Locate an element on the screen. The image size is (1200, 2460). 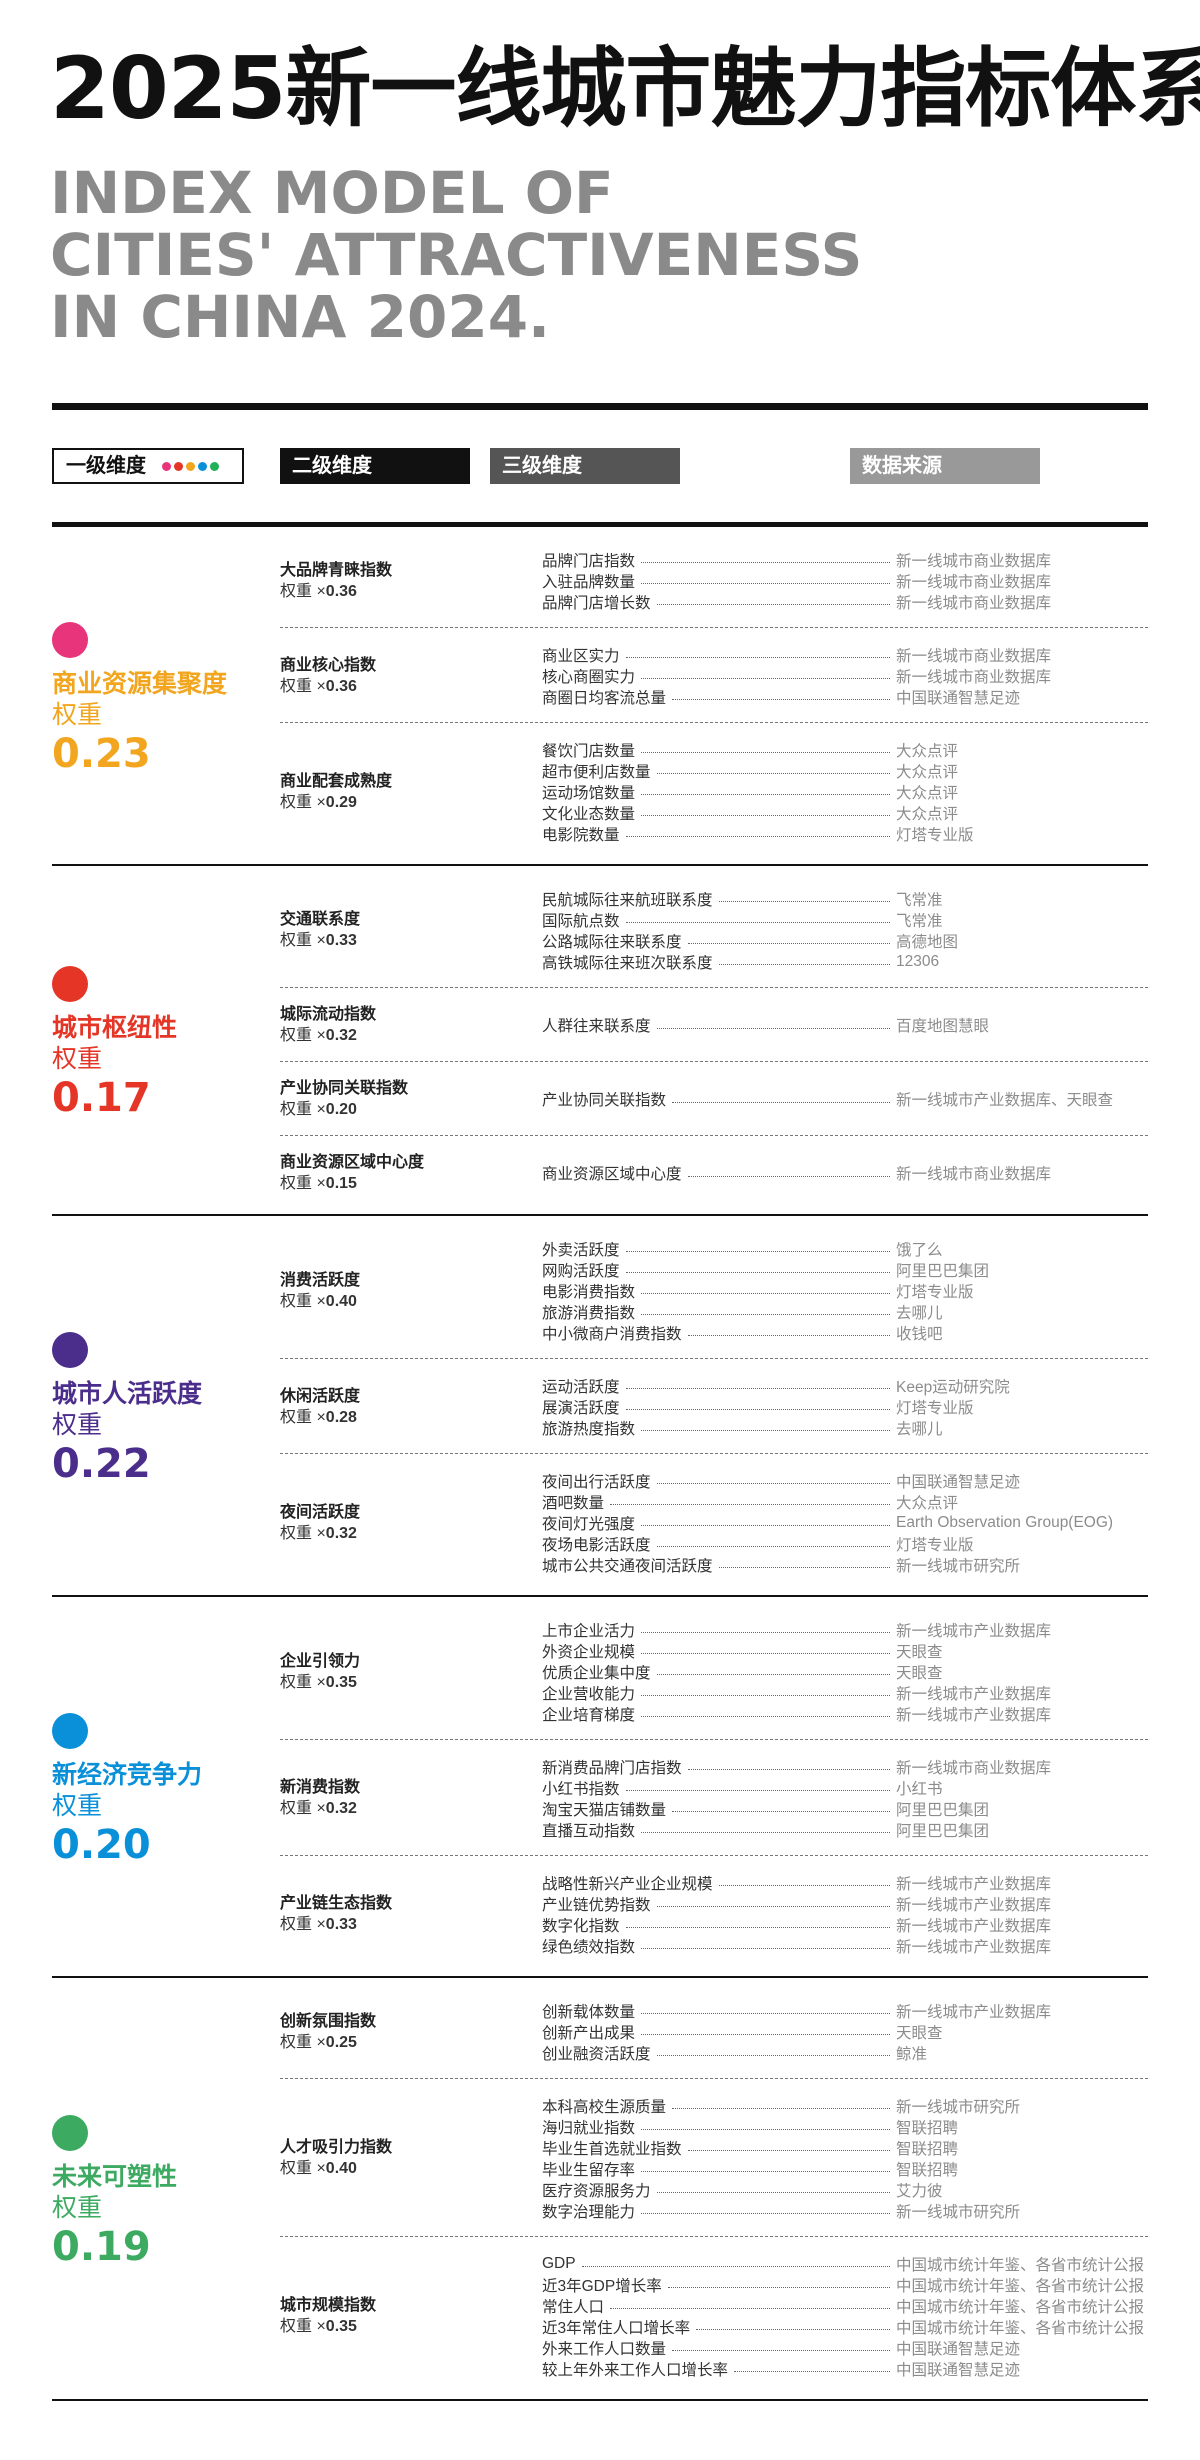
indicator-row: 城市公共交通夜间活跃度 新一线城市研究所 is located at coordinates (845, 1564).